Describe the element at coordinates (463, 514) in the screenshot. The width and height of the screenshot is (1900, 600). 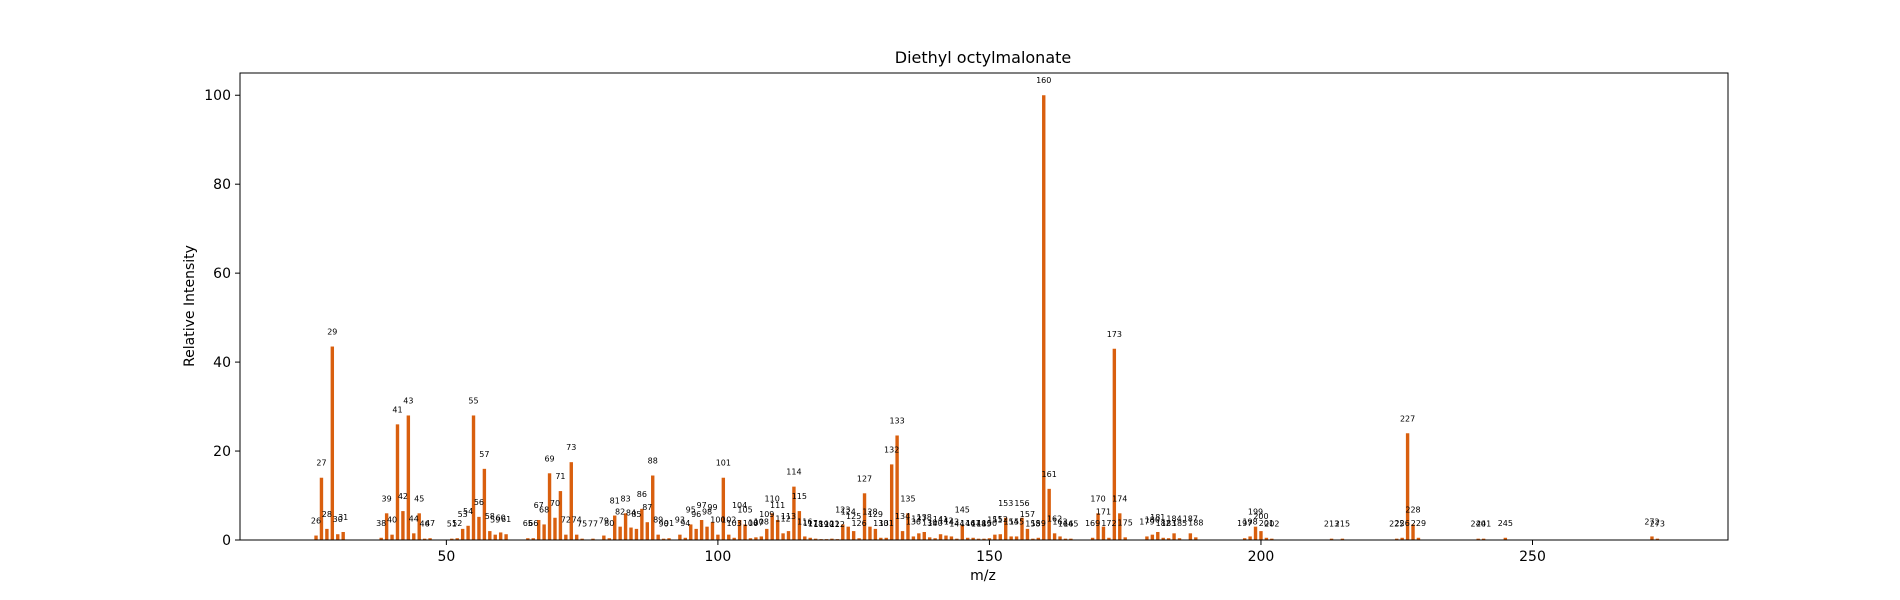
I see `peak-label-53: 53` at that location.